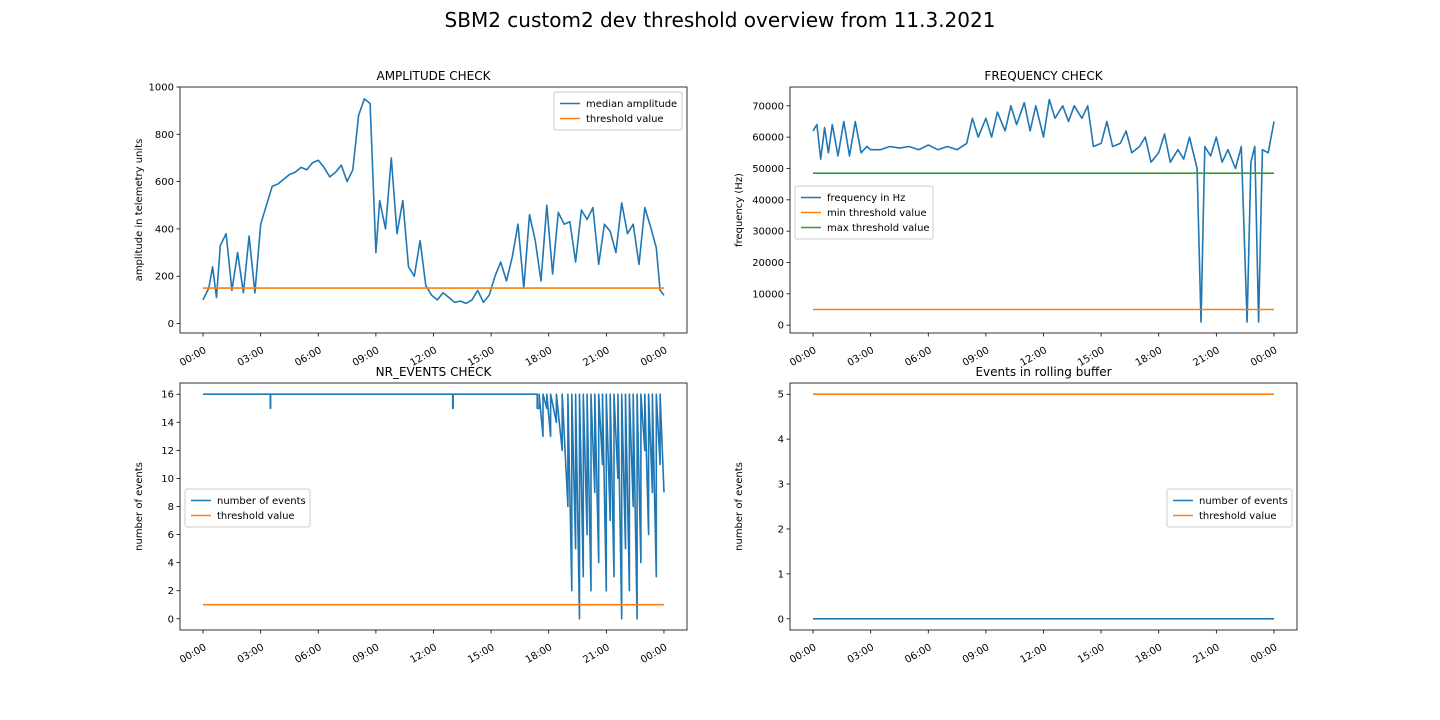 This screenshot has height=720, width=1440. Describe the element at coordinates (768, 294) in the screenshot. I see `y-tick-label: 10000` at that location.